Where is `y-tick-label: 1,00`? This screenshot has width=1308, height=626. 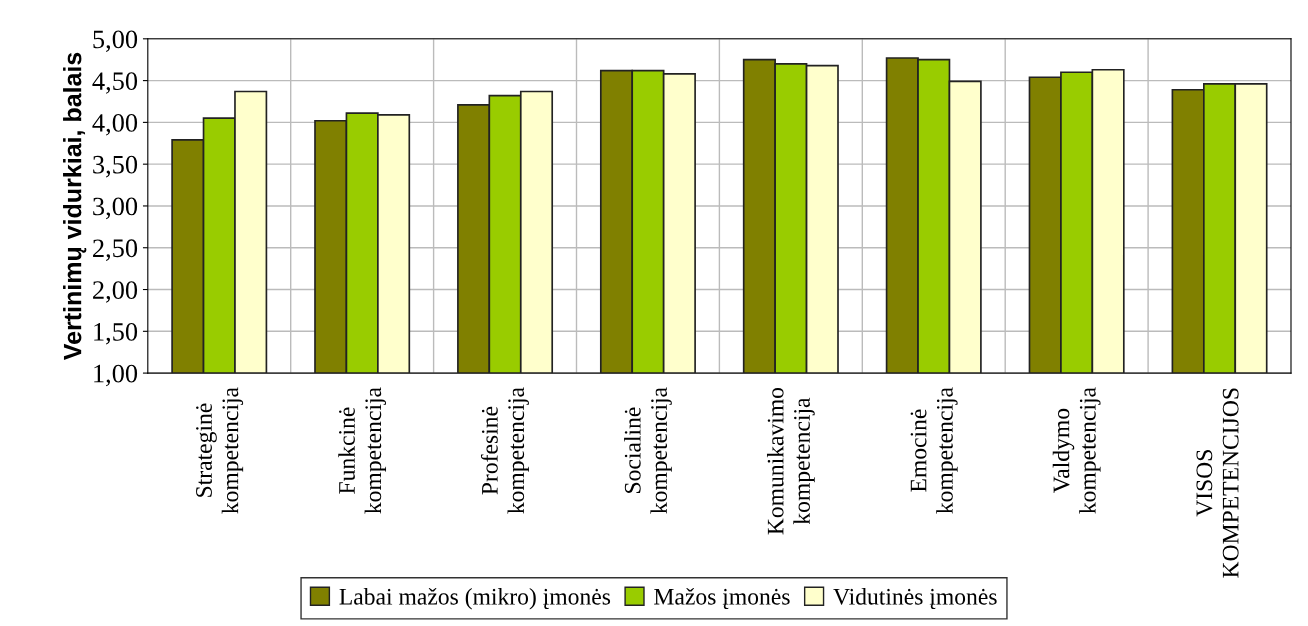 y-tick-label: 1,00 is located at coordinates (116, 375).